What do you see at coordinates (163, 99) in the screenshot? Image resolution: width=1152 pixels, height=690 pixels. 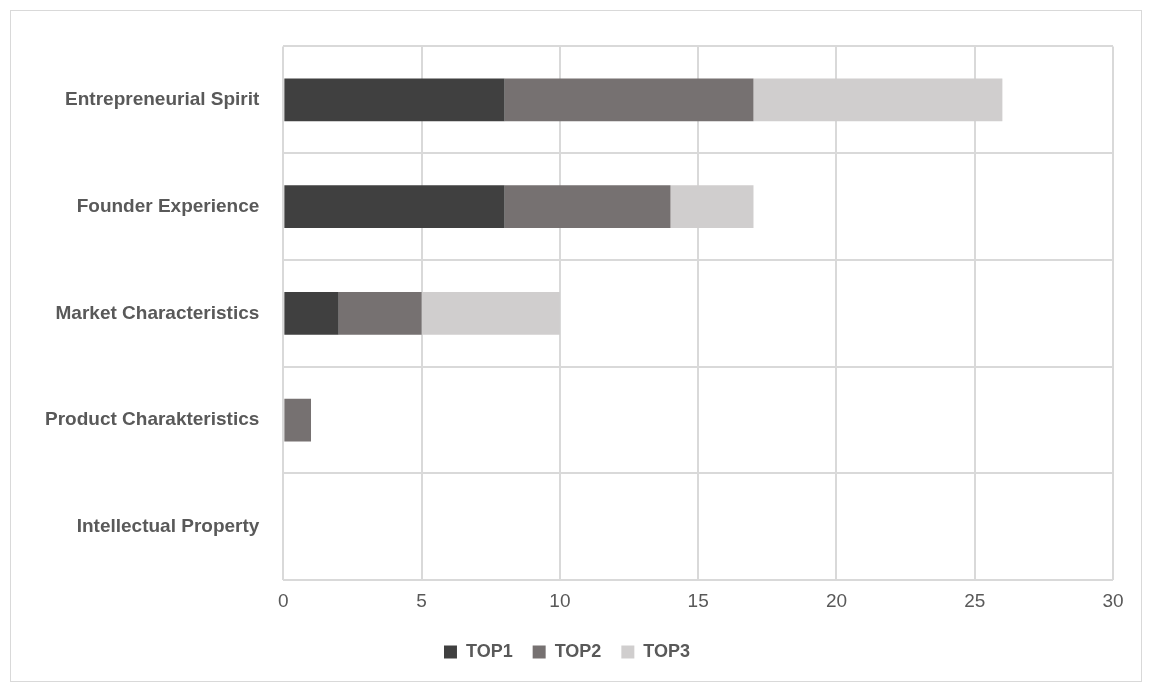 I see `y-tick-label: Entrepreneurial Spirit` at bounding box center [163, 99].